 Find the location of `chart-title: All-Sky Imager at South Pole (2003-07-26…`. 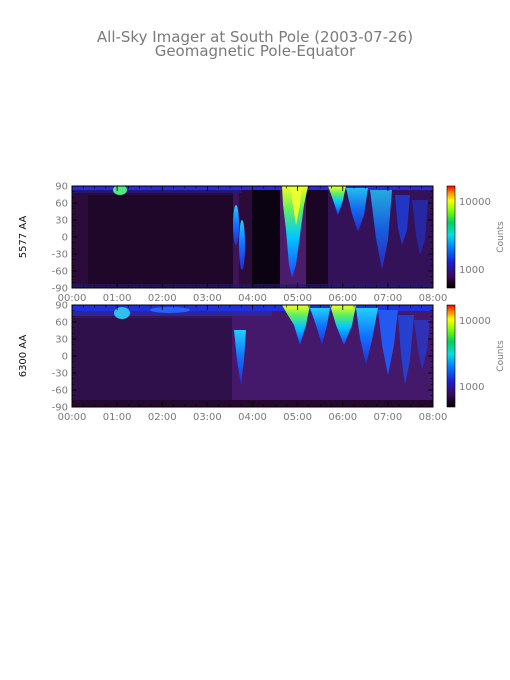

chart-title: All-Sky Imager at South Pole (2003-07-26… is located at coordinates (255, 37).